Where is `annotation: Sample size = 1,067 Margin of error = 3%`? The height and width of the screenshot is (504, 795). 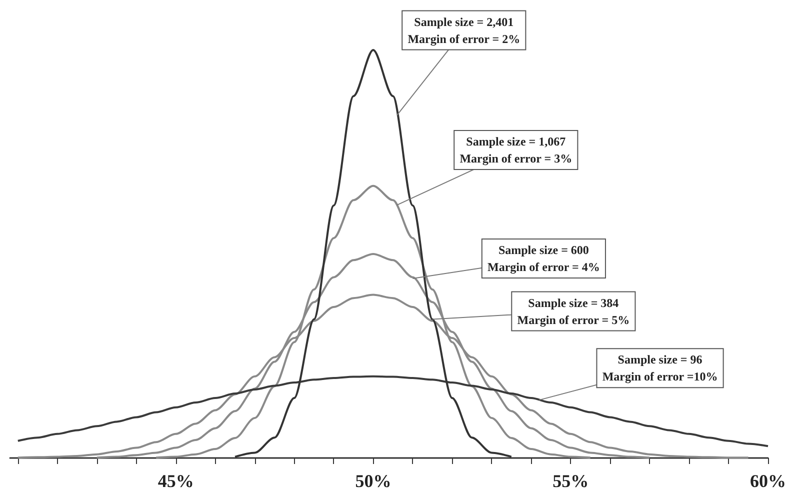 annotation: Sample size = 1,067 Margin of error = 3% is located at coordinates (516, 150).